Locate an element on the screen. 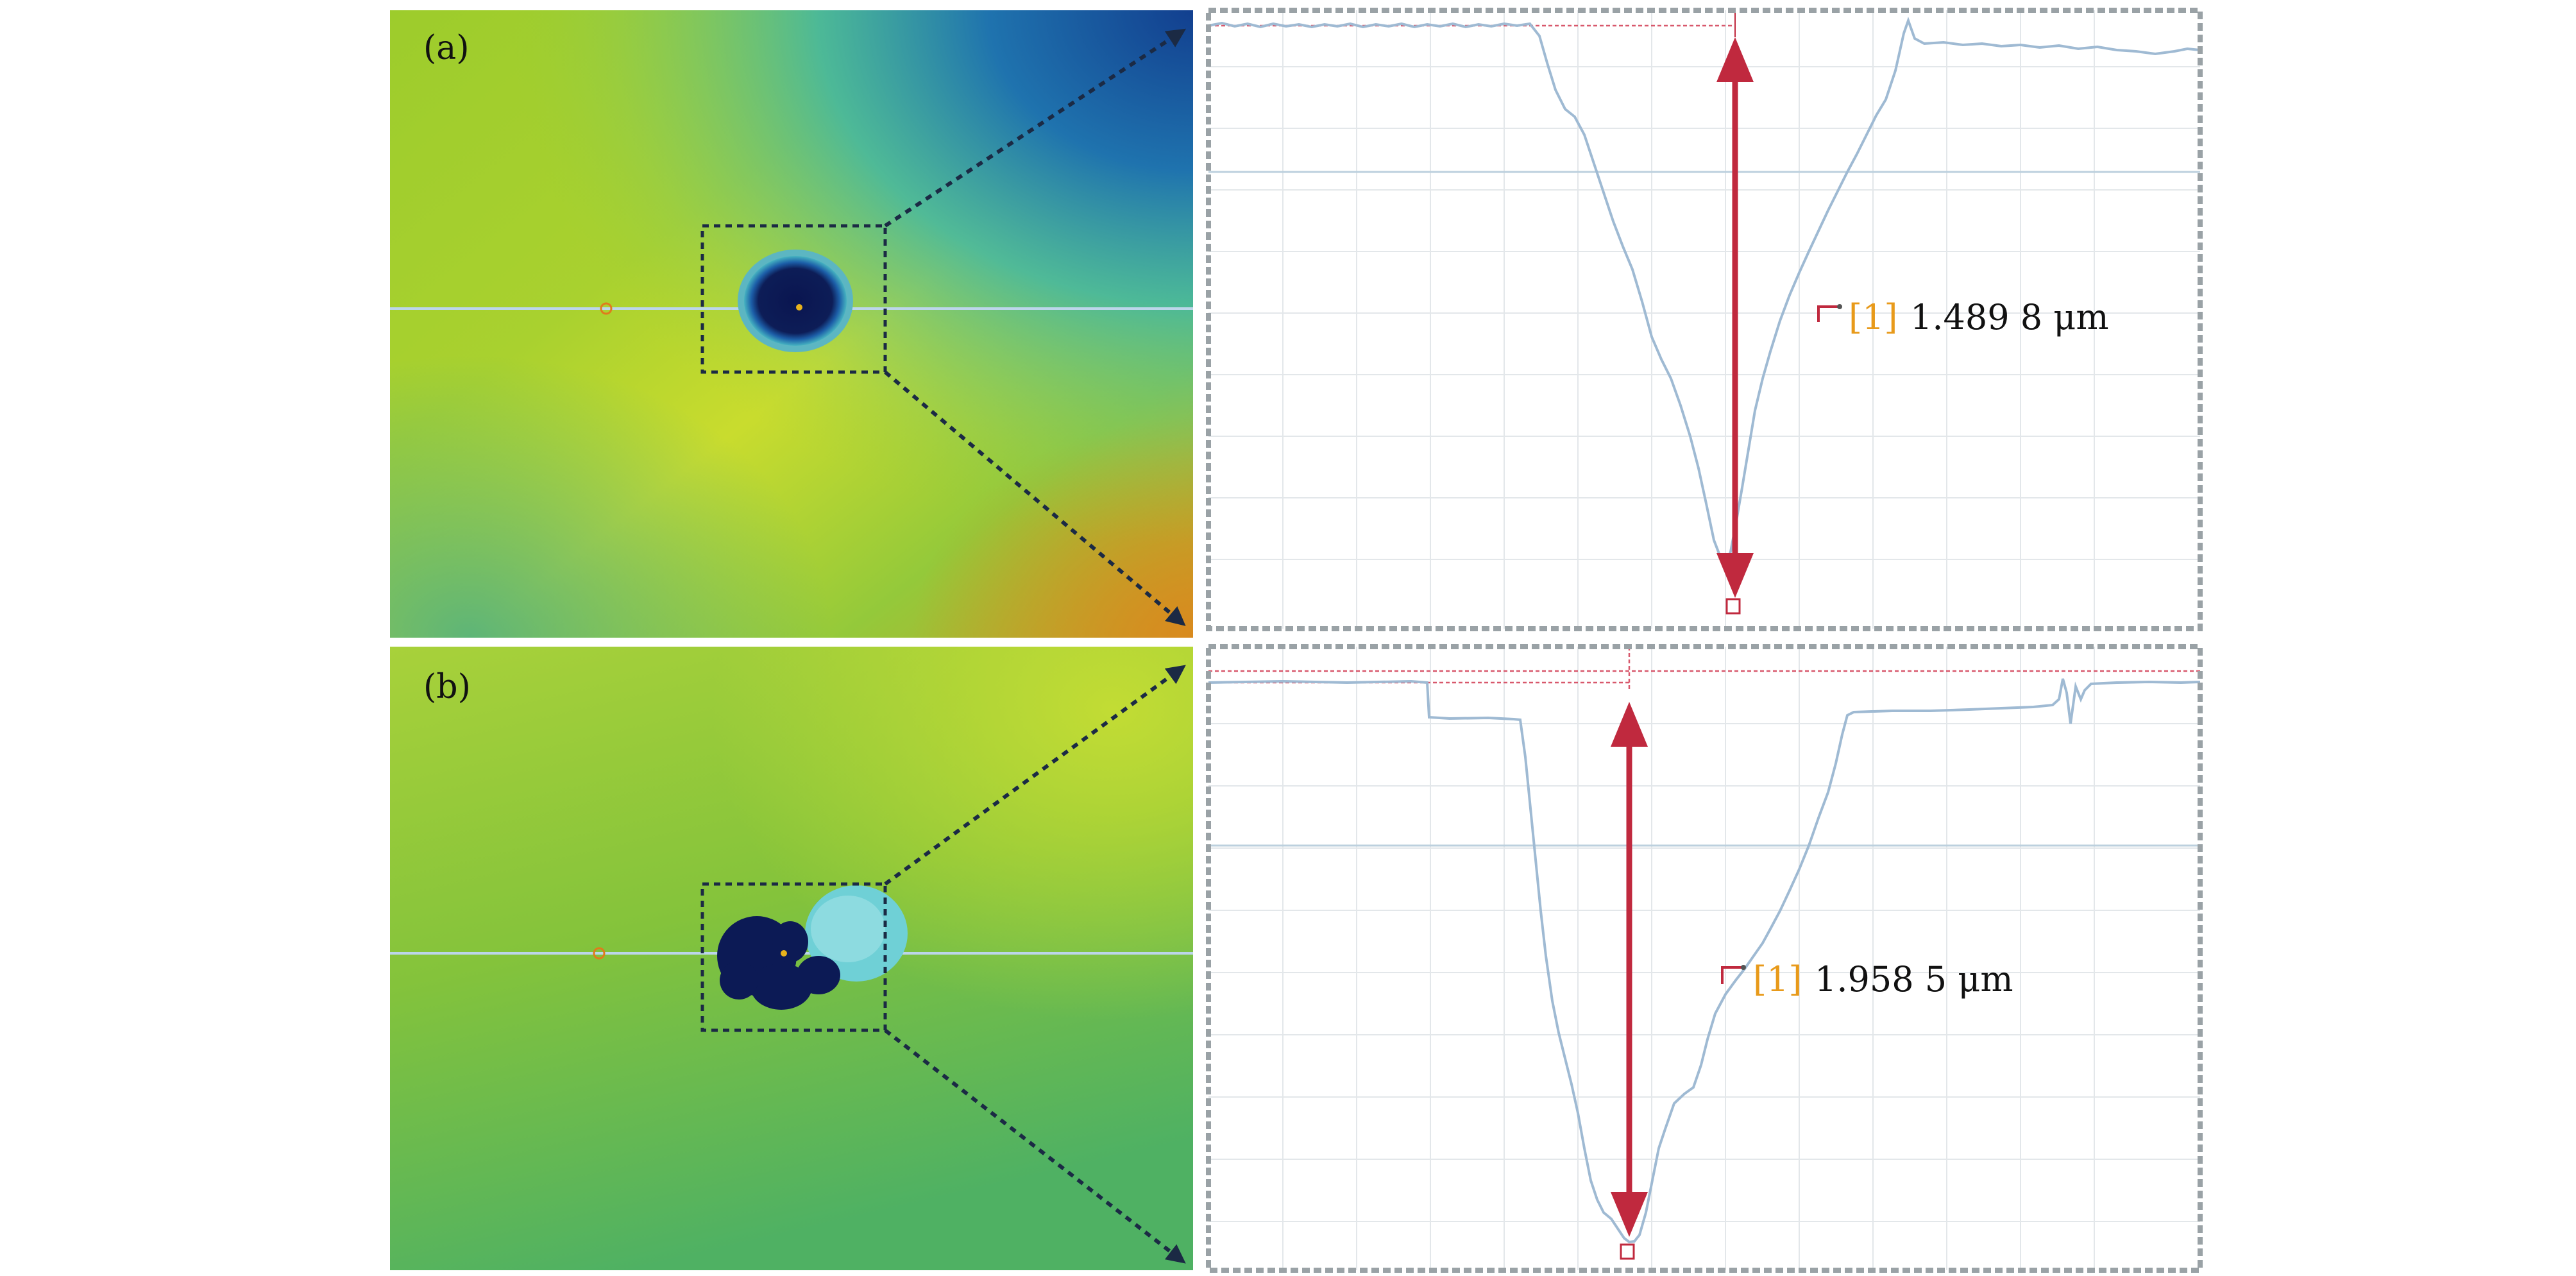  measurement-a: [1] 1.489 8 μm is located at coordinates (1963, 317).